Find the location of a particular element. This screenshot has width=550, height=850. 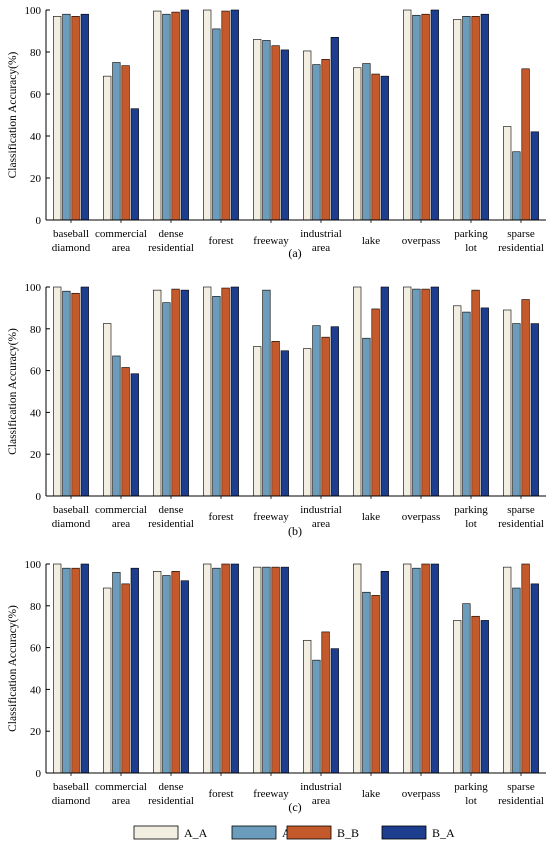

x-tick-label: forest is located at coordinates (220, 241).